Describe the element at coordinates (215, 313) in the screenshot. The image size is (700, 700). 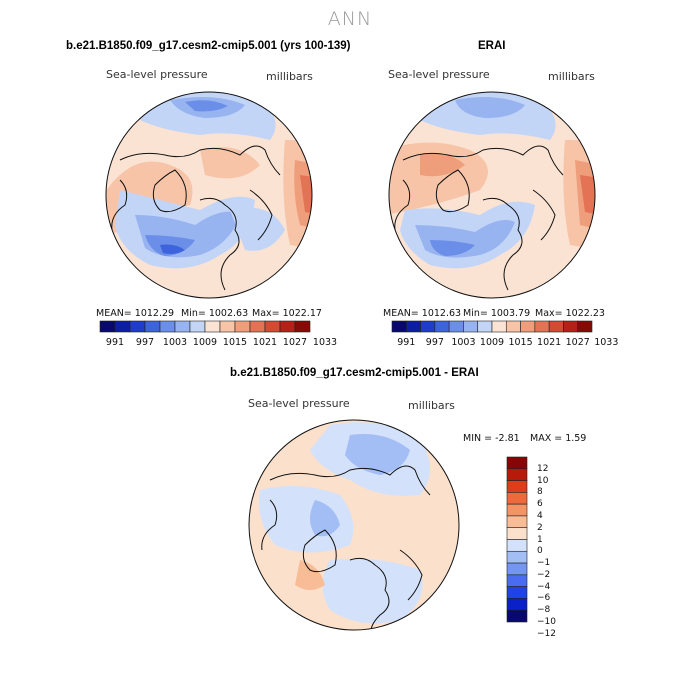
I see `left-min: Min= 1002.63` at that location.